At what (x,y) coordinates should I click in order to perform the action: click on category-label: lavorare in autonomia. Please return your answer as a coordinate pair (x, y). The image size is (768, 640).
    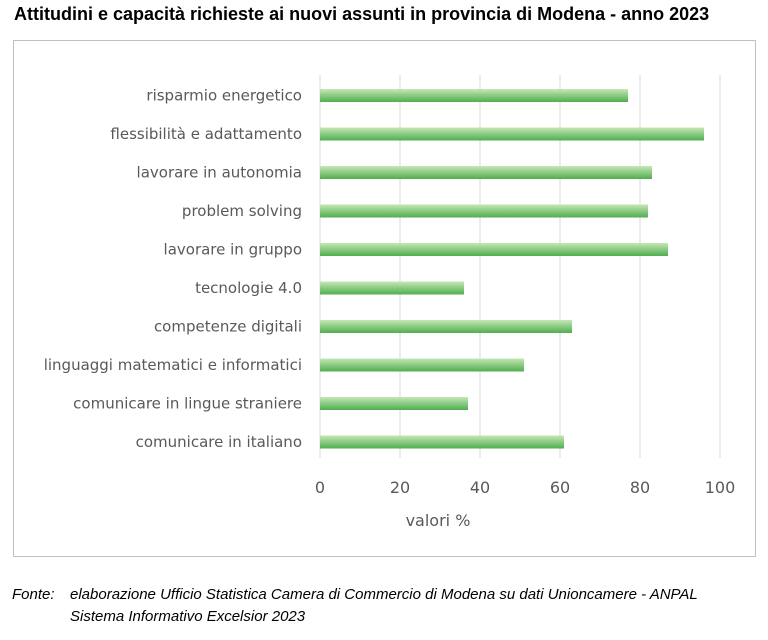
    Looking at the image, I should click on (219, 173).